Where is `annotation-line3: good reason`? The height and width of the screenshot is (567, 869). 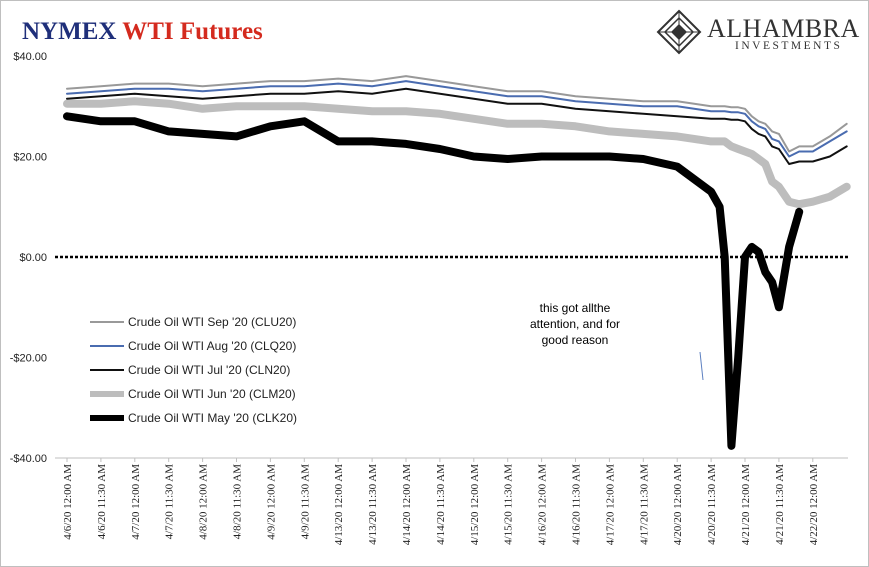 annotation-line3: good reason is located at coordinates (575, 340).